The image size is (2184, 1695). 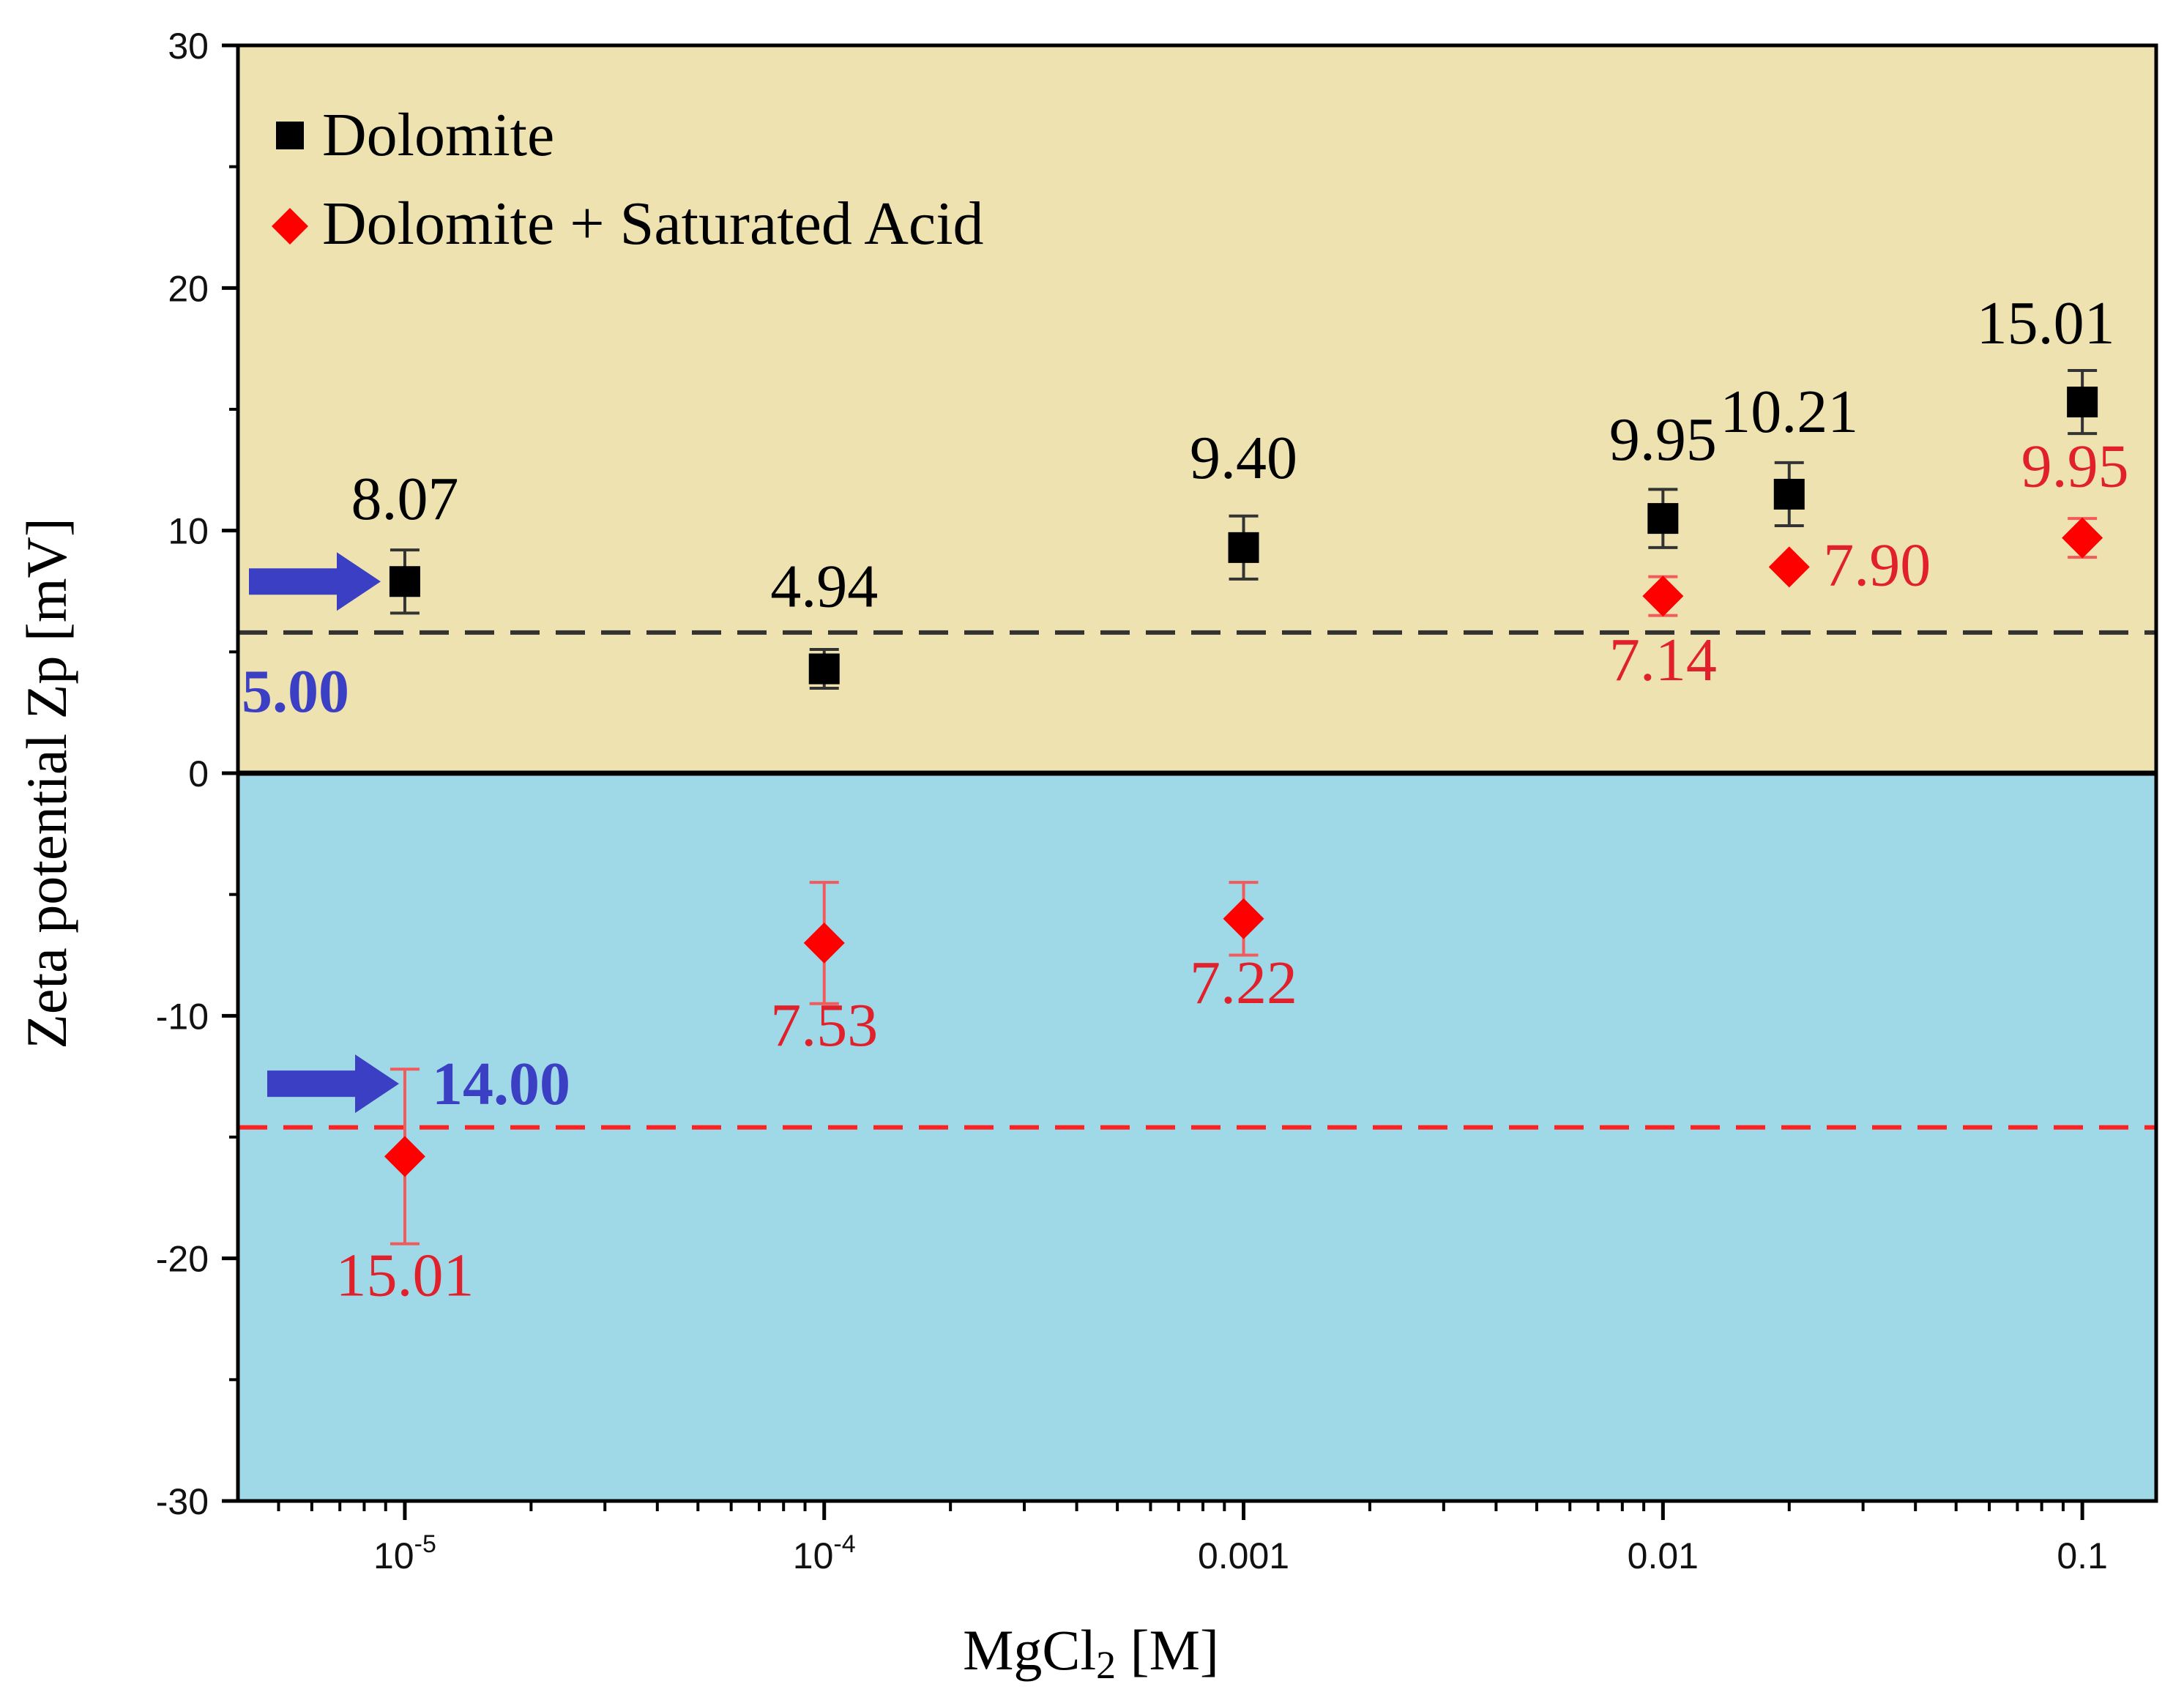 I want to click on x-tick-label-base: 0.1, so click(x=2082, y=1556).